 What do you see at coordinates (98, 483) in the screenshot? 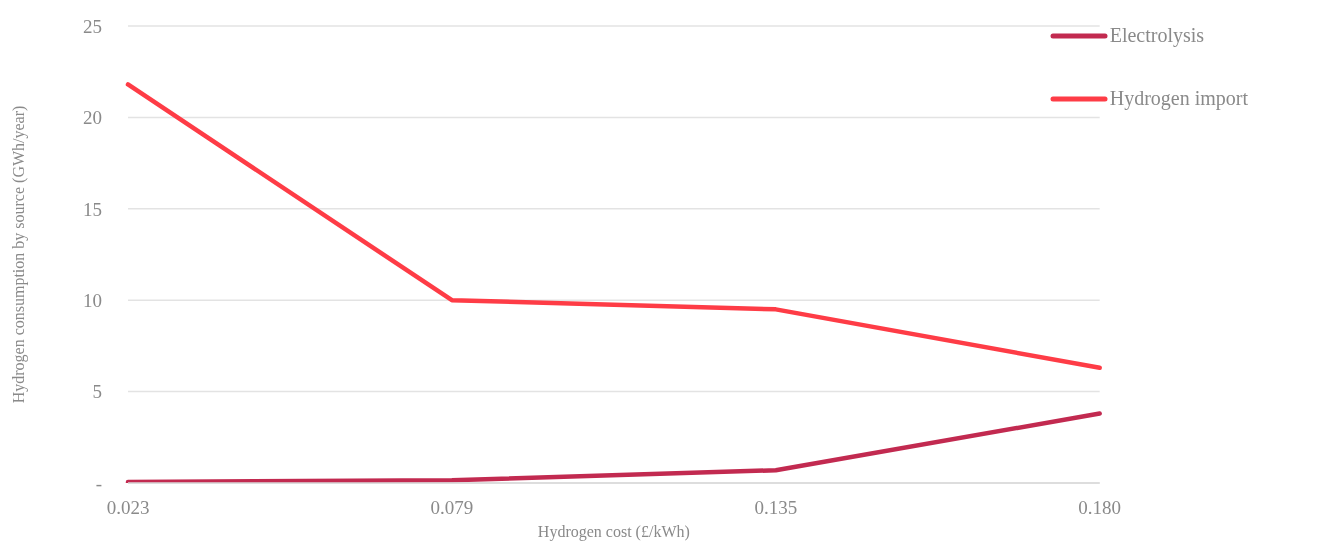
I see `y-tick-label: -` at bounding box center [98, 483].